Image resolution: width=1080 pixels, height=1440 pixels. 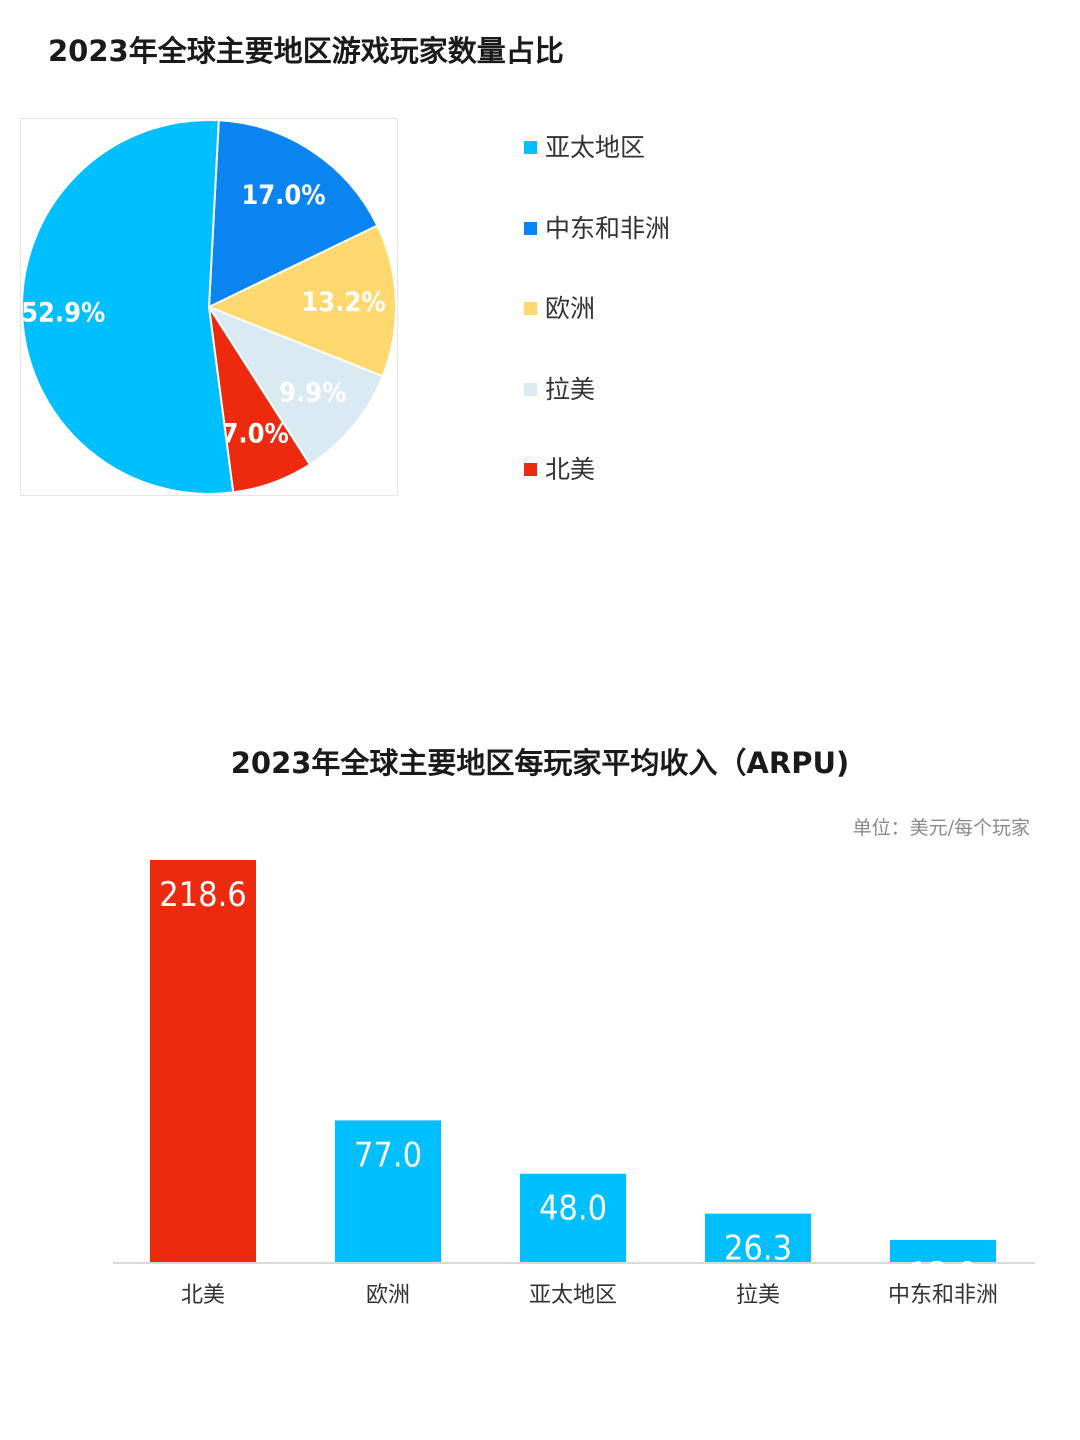 What do you see at coordinates (943, 1295) in the screenshot?
I see `x-tick-label-4: 中东和非洲` at bounding box center [943, 1295].